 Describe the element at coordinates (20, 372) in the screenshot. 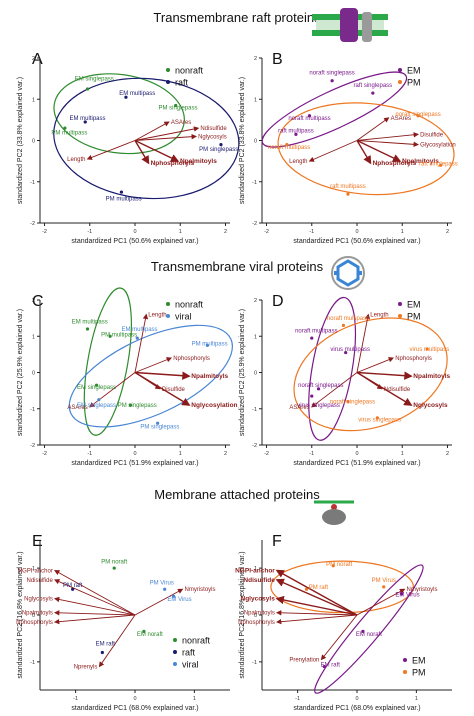

I see `y-axis-label: standardized PC2 (25.9% explained var.)` at that location.